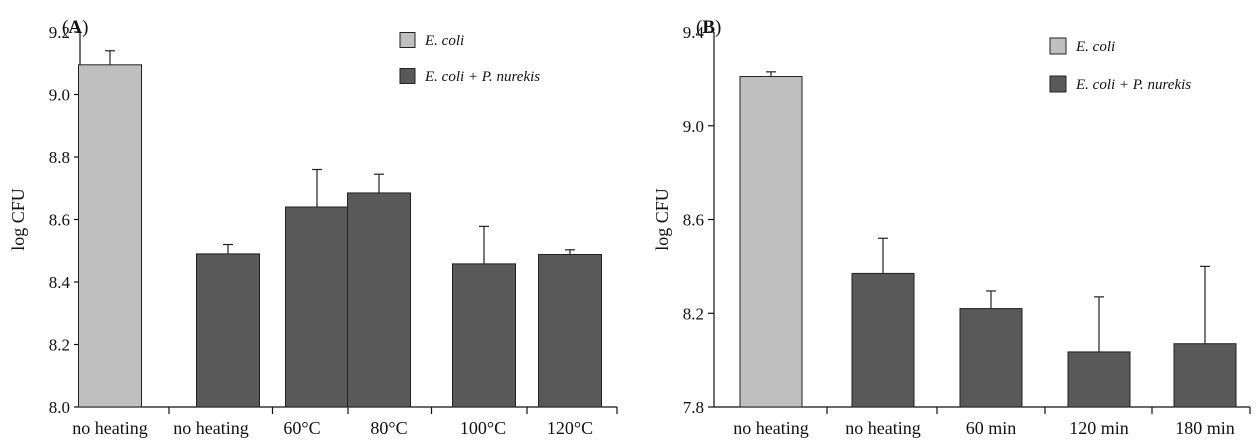 The width and height of the screenshot is (1257, 441). Describe the element at coordinates (991, 428) in the screenshot. I see `x-tick-label: 60 min` at that location.